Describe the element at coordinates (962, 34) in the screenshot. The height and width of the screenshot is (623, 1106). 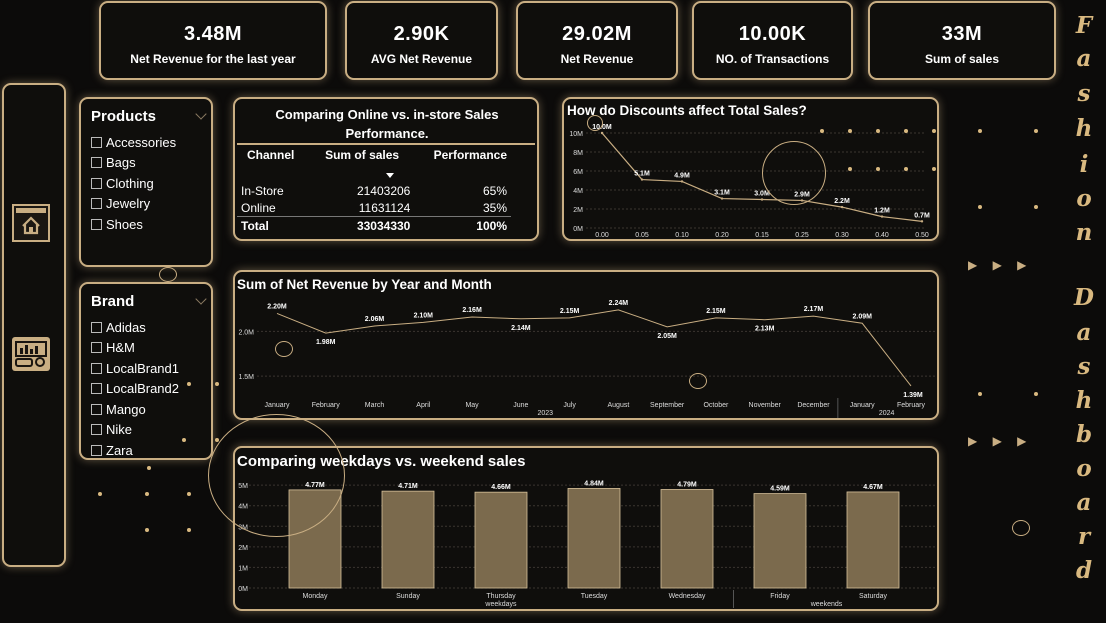
I see `kpi-value: 33M` at that location.